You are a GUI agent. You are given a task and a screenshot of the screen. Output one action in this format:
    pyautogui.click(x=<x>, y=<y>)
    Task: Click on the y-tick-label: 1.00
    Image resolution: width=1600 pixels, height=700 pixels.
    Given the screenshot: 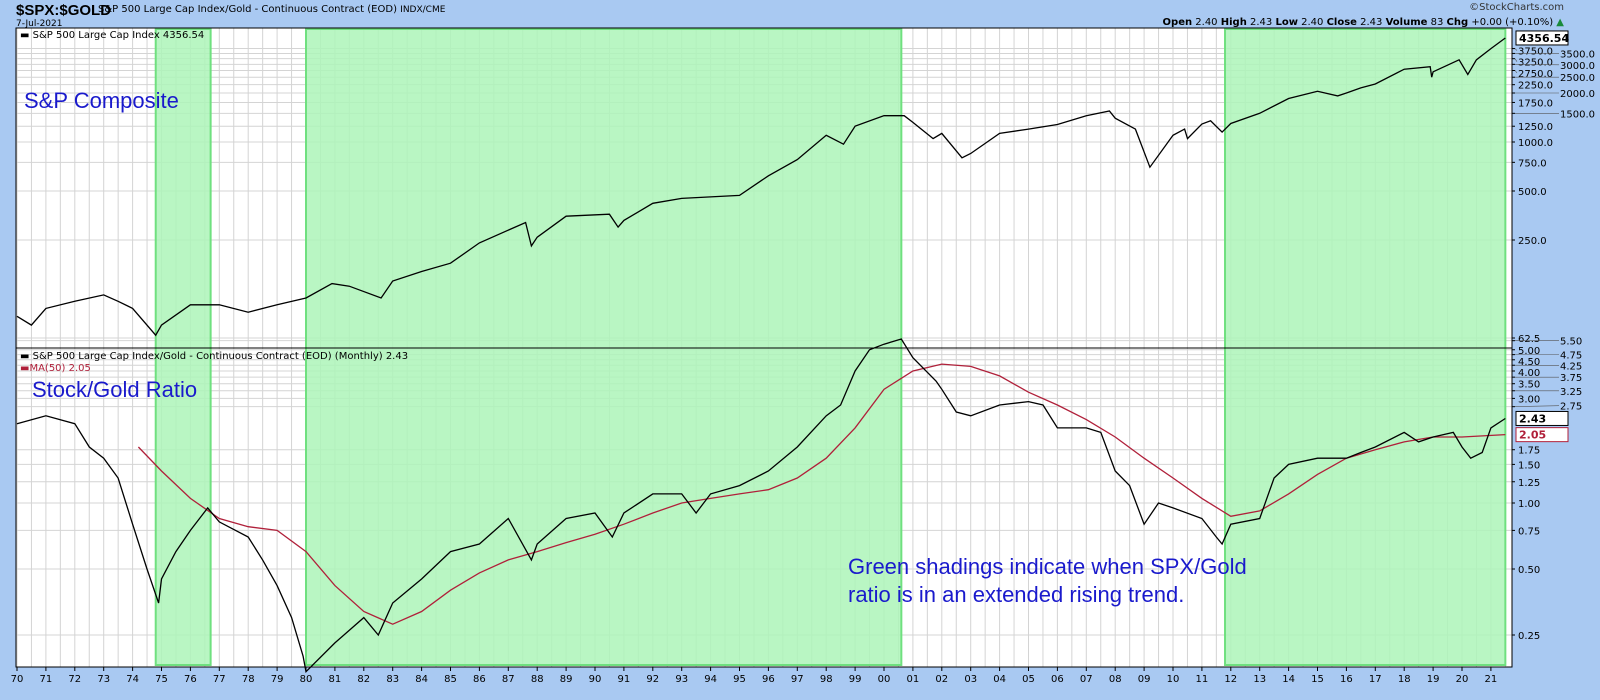 What is the action you would take?
    pyautogui.click(x=1529, y=504)
    